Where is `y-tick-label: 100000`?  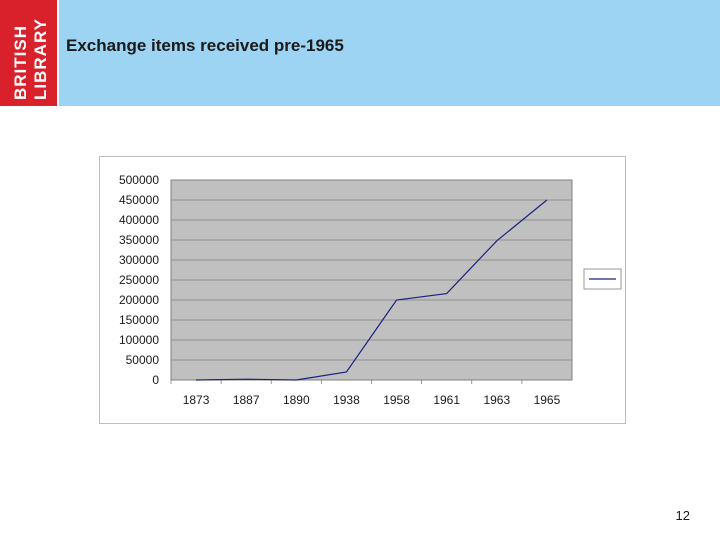
y-tick-label: 100000 is located at coordinates (139, 340).